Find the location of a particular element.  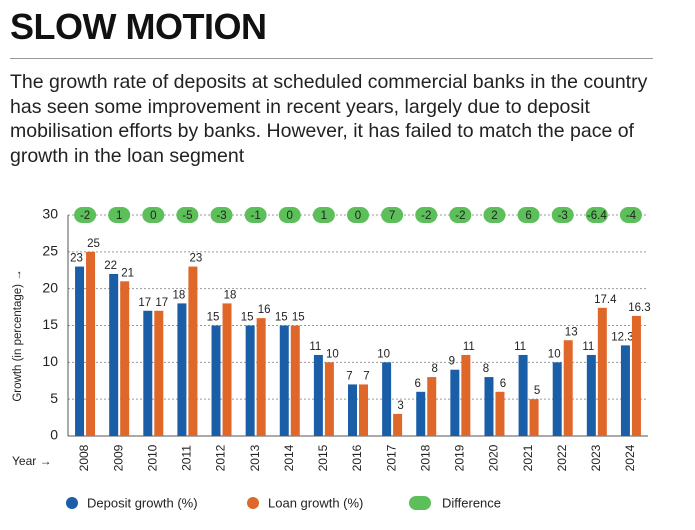

value-label: 5 is located at coordinates (537, 391).